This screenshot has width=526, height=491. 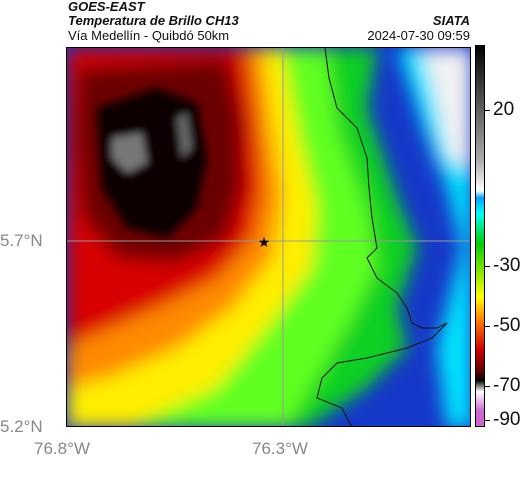 What do you see at coordinates (480, 236) in the screenshot?
I see `colorbar` at bounding box center [480, 236].